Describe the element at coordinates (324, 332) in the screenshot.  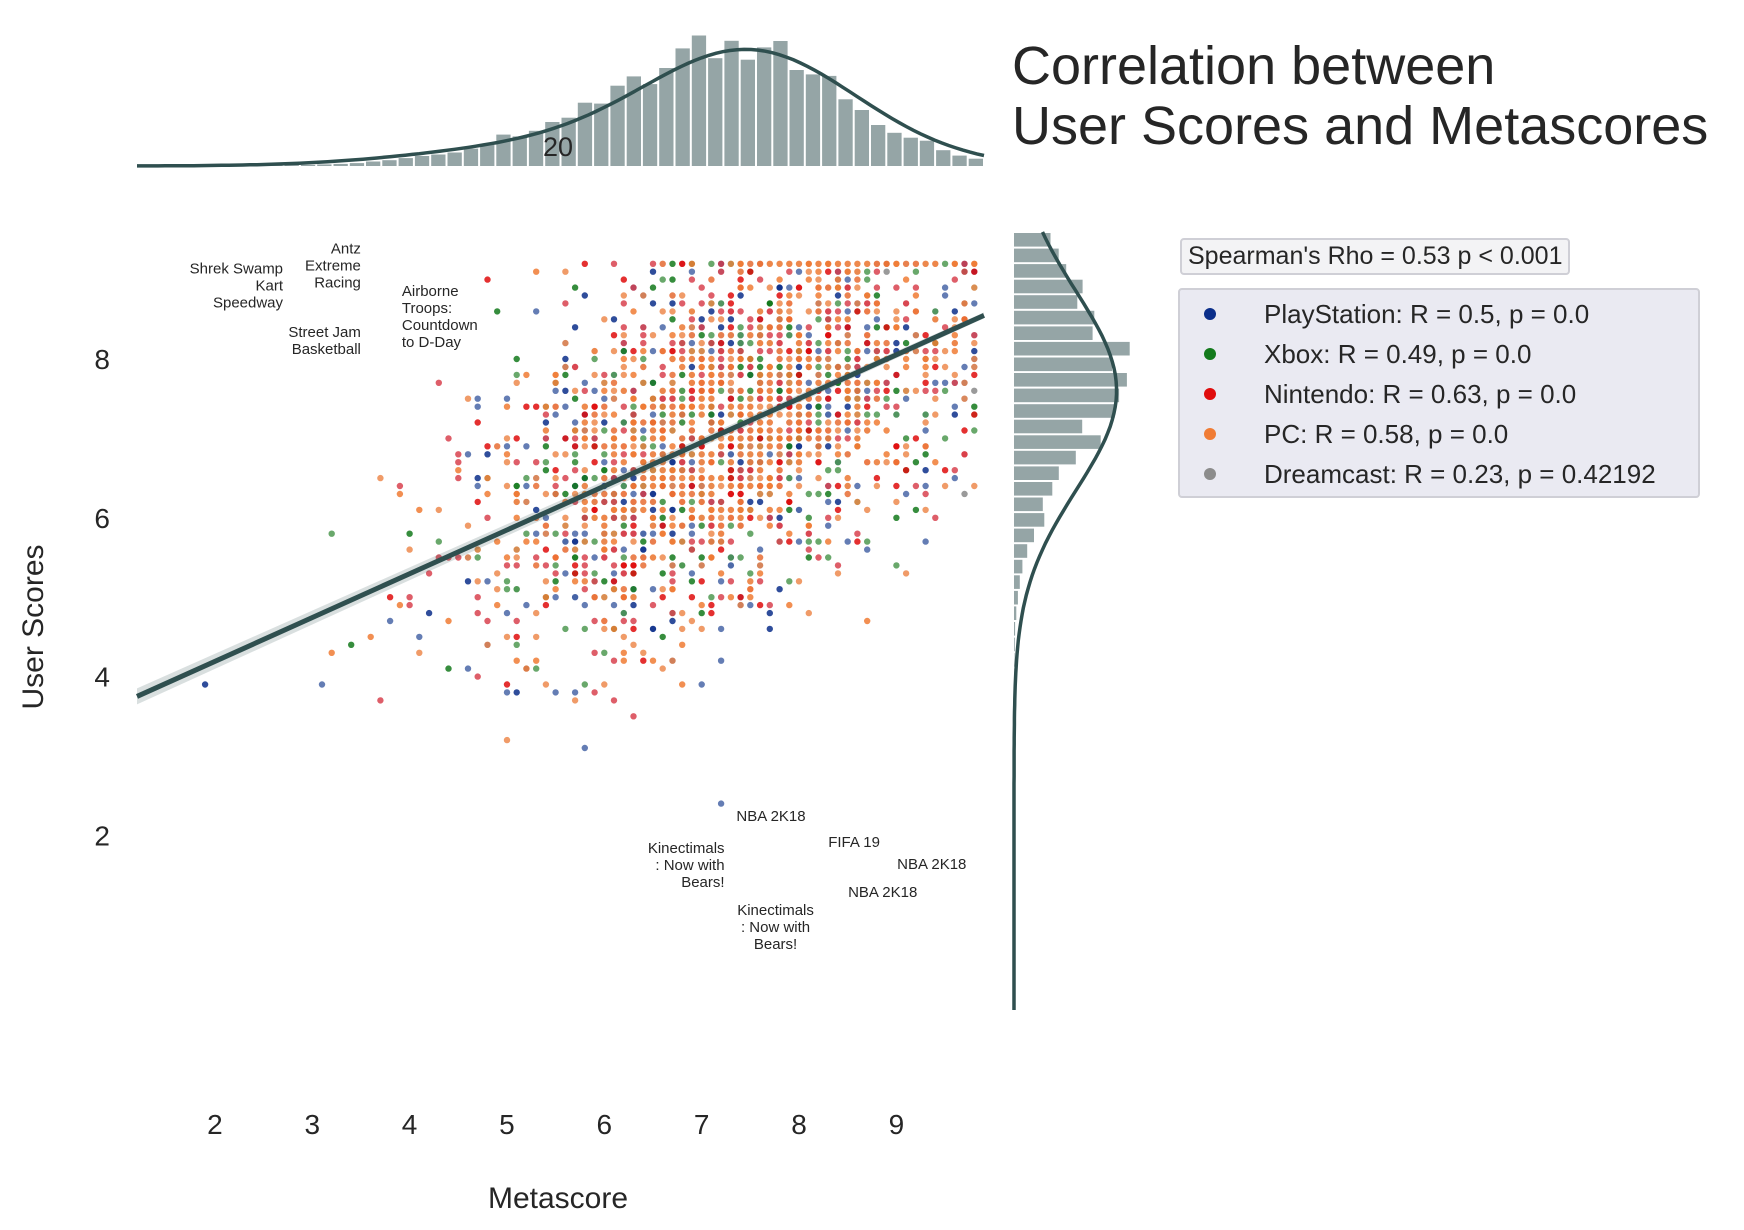
I see `annotation-line: Street Jam` at that location.